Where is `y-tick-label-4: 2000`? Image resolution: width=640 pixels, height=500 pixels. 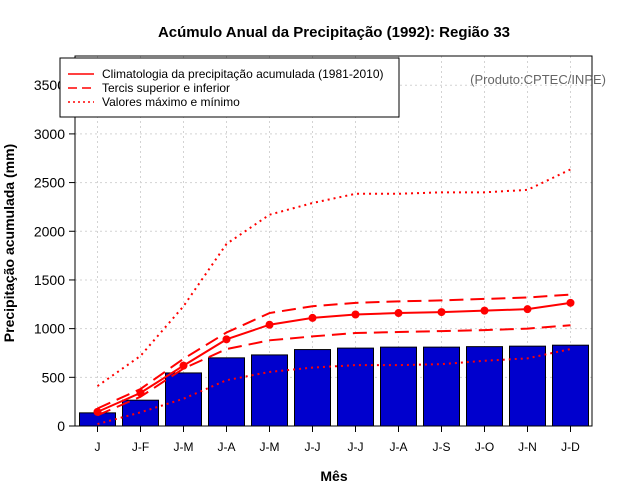
y-tick-label-4: 2000 is located at coordinates (49, 231).